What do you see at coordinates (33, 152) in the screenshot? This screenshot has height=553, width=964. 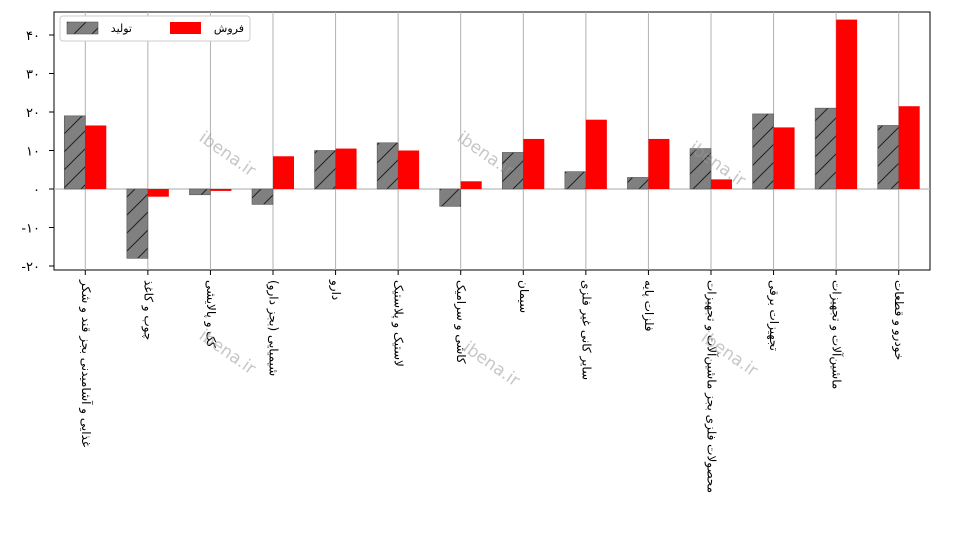 I see `y-tick-label: ۱۰` at bounding box center [33, 152].